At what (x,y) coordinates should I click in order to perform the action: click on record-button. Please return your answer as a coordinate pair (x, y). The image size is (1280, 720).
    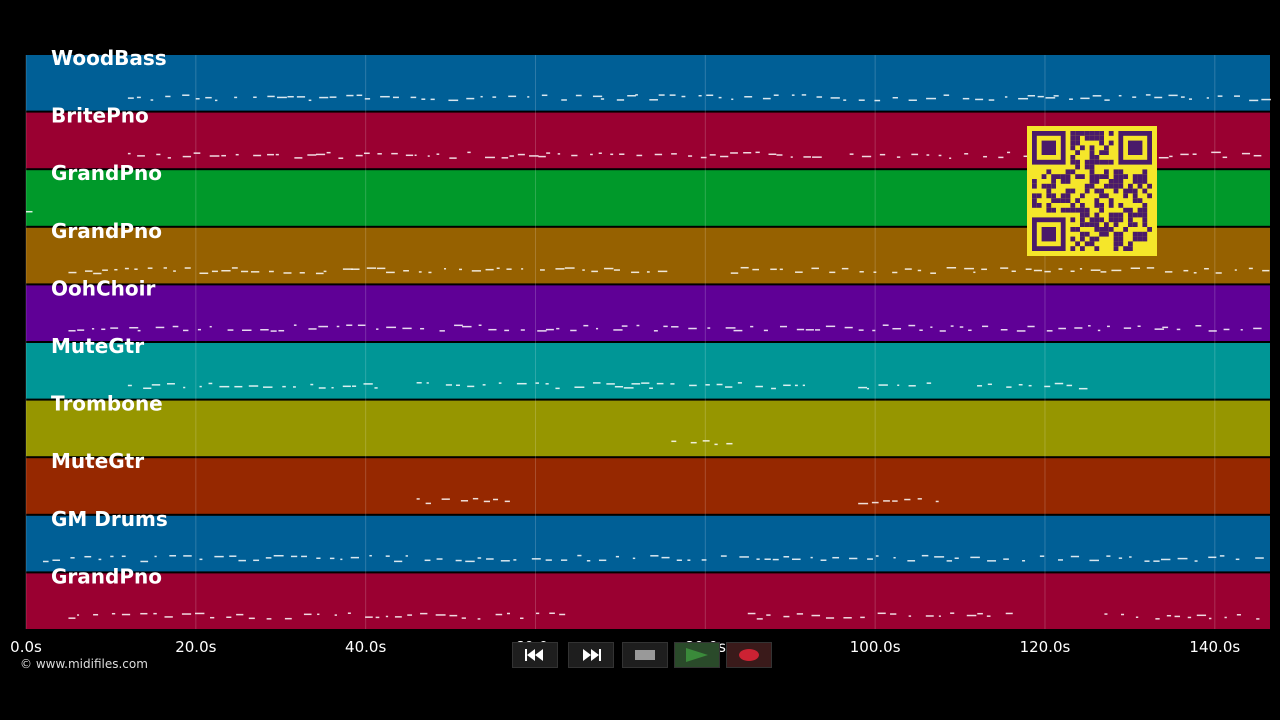
    Looking at the image, I should click on (749, 655).